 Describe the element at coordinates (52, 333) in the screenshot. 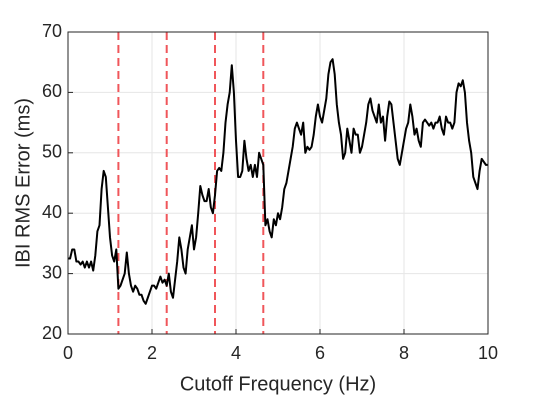

I see `y-tick-label: 20` at that location.